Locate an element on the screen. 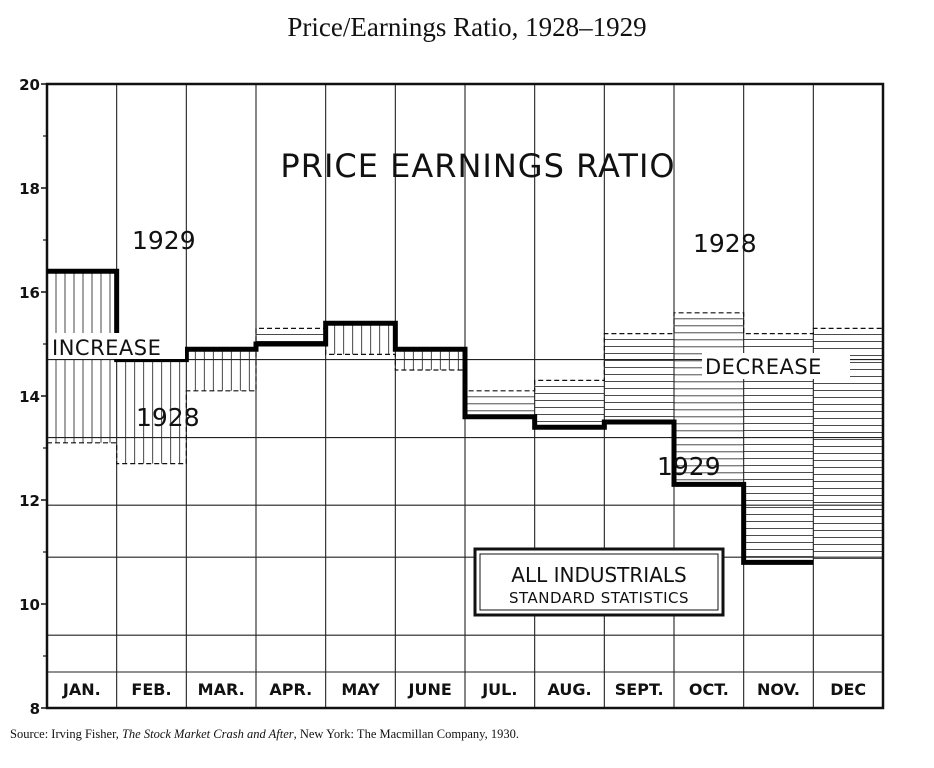  x-tick-label: AUG. is located at coordinates (569, 689).